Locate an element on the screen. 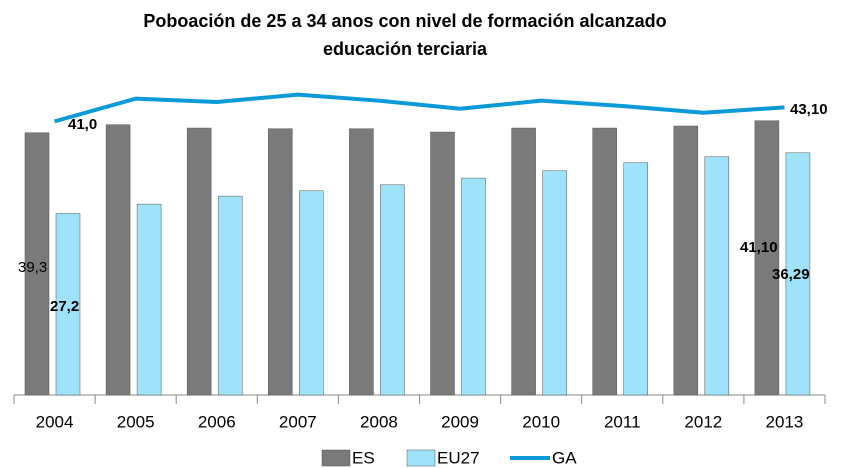 The width and height of the screenshot is (845, 468). legend-label: ES is located at coordinates (363, 457).